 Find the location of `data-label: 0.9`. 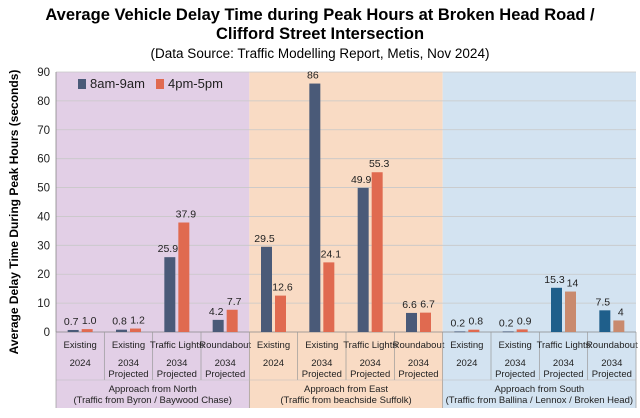

data-label: 0.9 is located at coordinates (524, 321).